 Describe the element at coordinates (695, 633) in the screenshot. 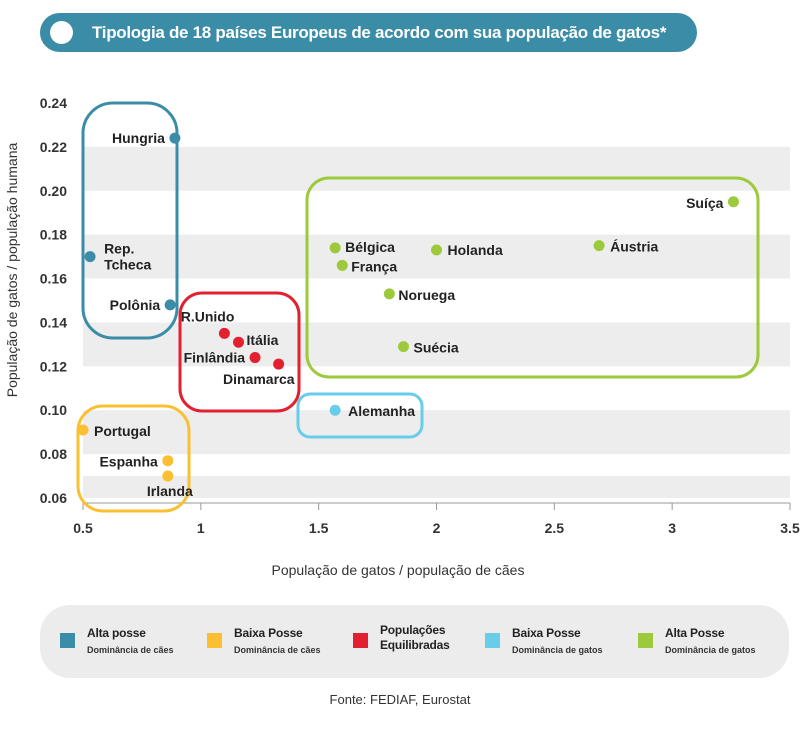

I see `legend-label: Alta Posse` at that location.